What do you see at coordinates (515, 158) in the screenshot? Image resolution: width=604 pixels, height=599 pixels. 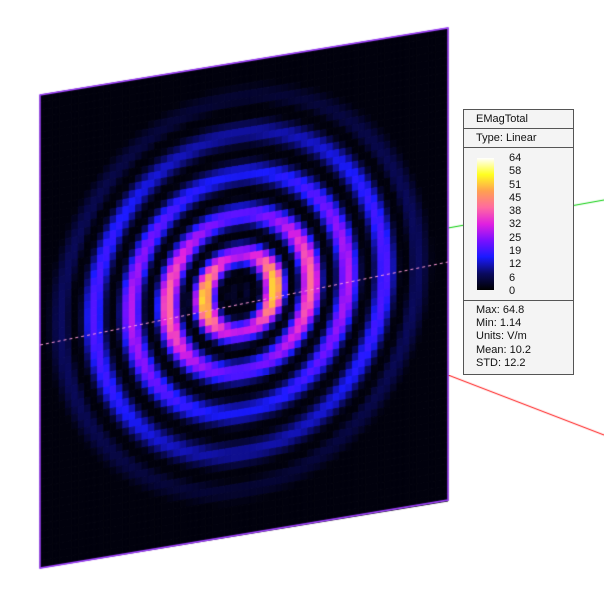 I see `colorbar-tick: 64` at bounding box center [515, 158].